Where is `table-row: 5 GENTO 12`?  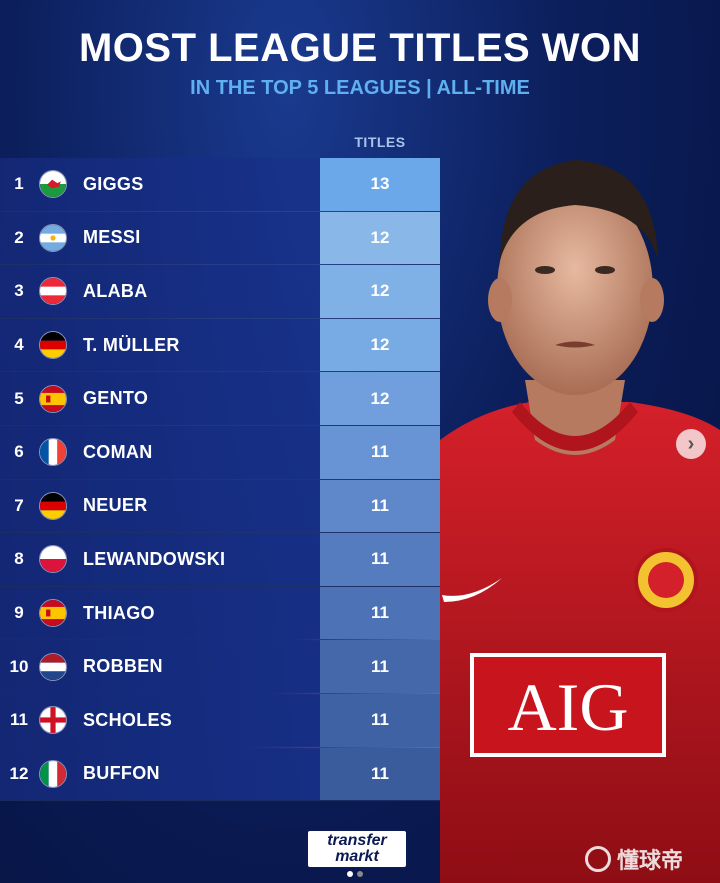
table-row: 5 GENTO 12 is located at coordinates (220, 399).